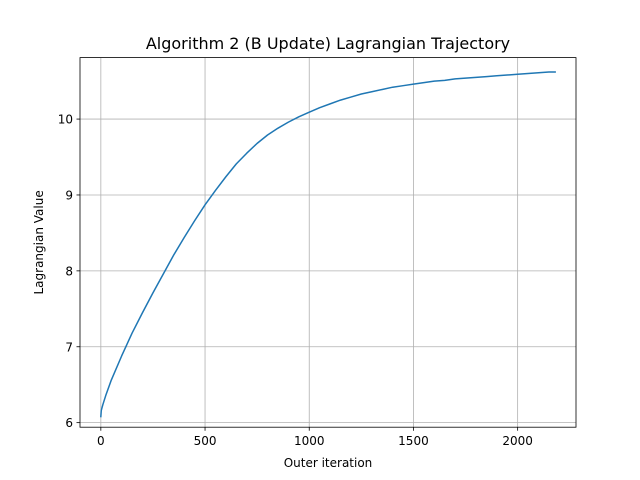  What do you see at coordinates (309, 441) in the screenshot?
I see `x-tick-label: 1000` at bounding box center [309, 441].